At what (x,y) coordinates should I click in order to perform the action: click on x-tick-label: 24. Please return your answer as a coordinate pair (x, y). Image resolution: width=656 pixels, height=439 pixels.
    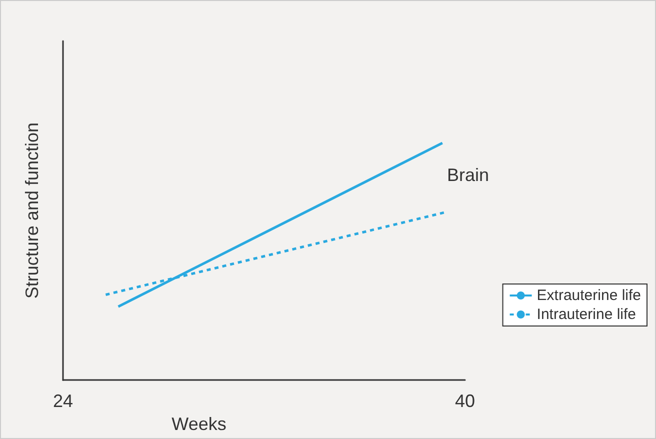
    Looking at the image, I should click on (63, 401).